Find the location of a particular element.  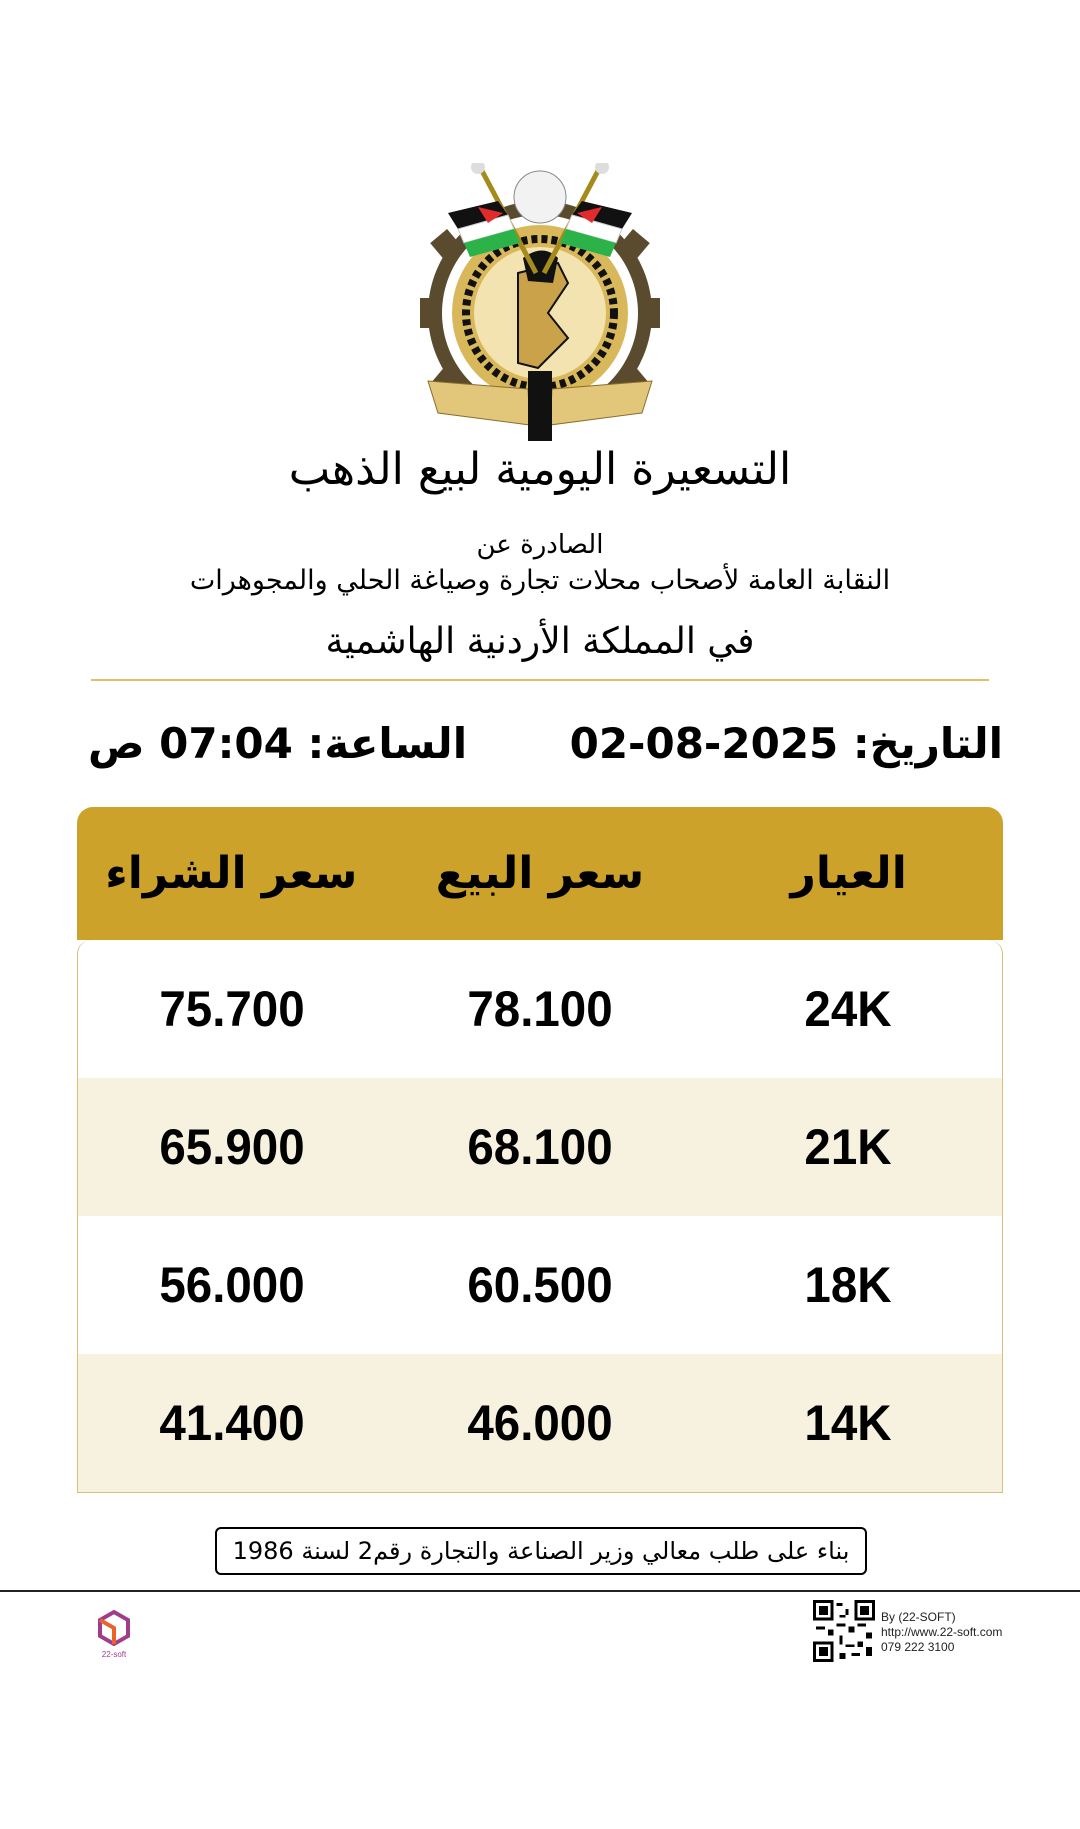

date-row: التاريخ: 02-08-2025 is located at coordinates (786, 744).